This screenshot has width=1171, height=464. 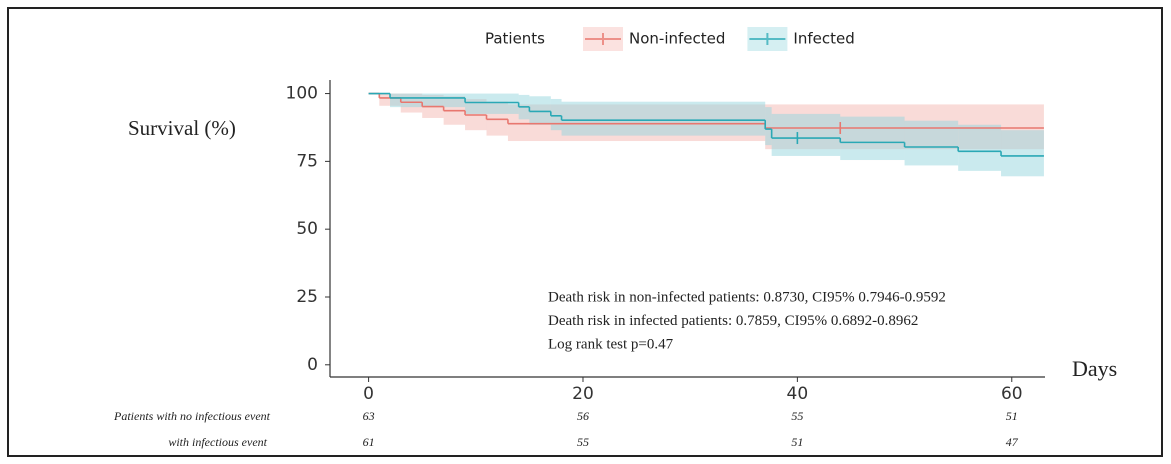 I want to click on y-tick-label: 100, so click(x=302, y=94).